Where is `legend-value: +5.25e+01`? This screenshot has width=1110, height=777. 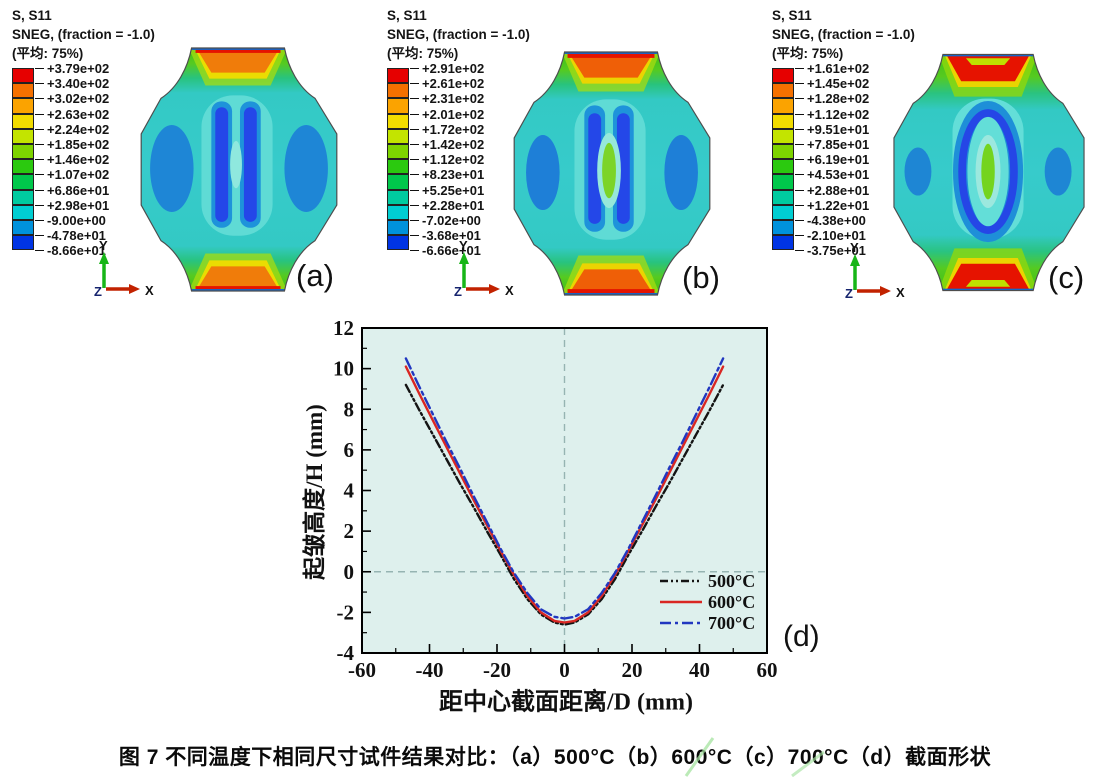 legend-value: +5.25e+01 is located at coordinates (447, 190).